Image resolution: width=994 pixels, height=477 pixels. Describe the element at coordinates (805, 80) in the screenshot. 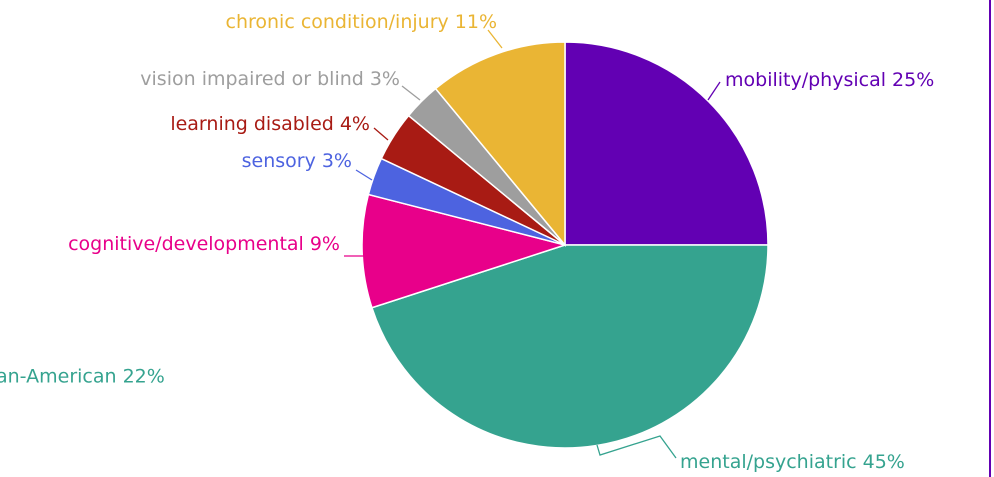

I see `slice-name: mobility/physical` at that location.